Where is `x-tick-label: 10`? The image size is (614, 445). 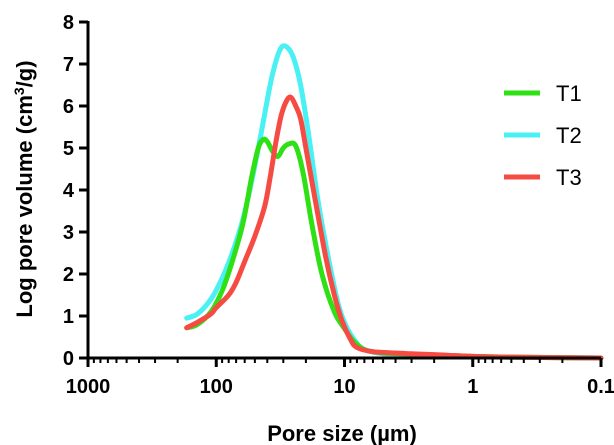 x-tick-label: 10 is located at coordinates (344, 387).